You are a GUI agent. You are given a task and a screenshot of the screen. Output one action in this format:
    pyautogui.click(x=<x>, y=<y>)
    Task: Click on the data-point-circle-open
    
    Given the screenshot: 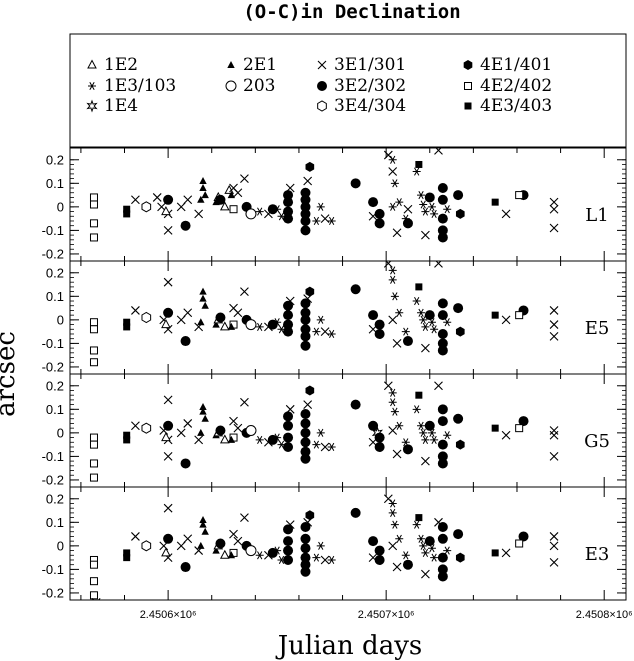 What is the action you would take?
    pyautogui.click(x=251, y=325)
    